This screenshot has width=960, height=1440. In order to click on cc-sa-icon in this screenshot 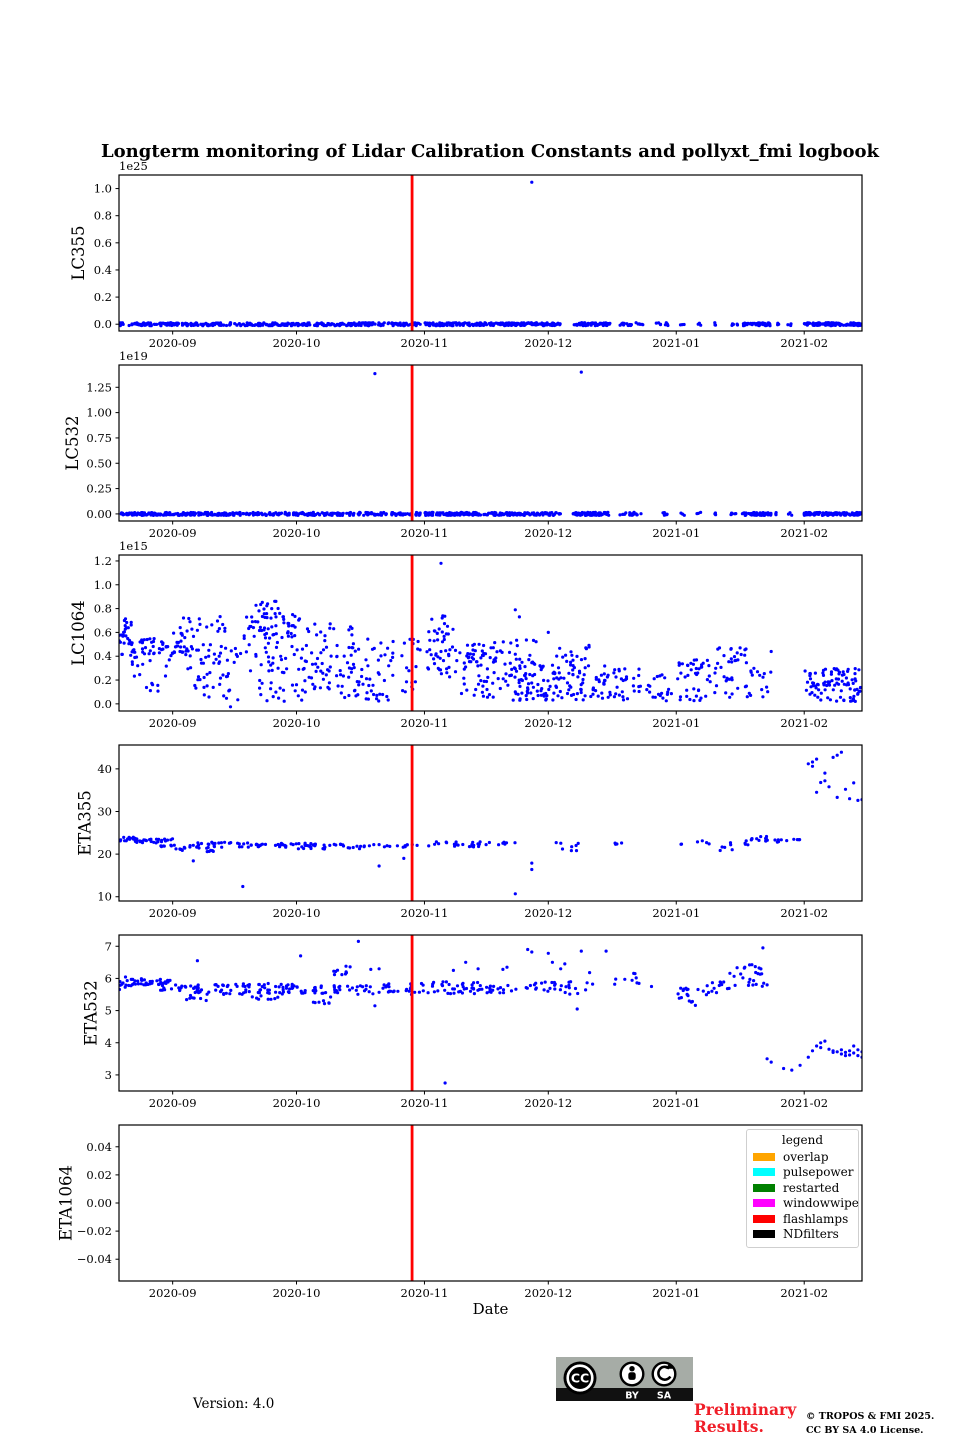, I will do `click(664, 1374)`.